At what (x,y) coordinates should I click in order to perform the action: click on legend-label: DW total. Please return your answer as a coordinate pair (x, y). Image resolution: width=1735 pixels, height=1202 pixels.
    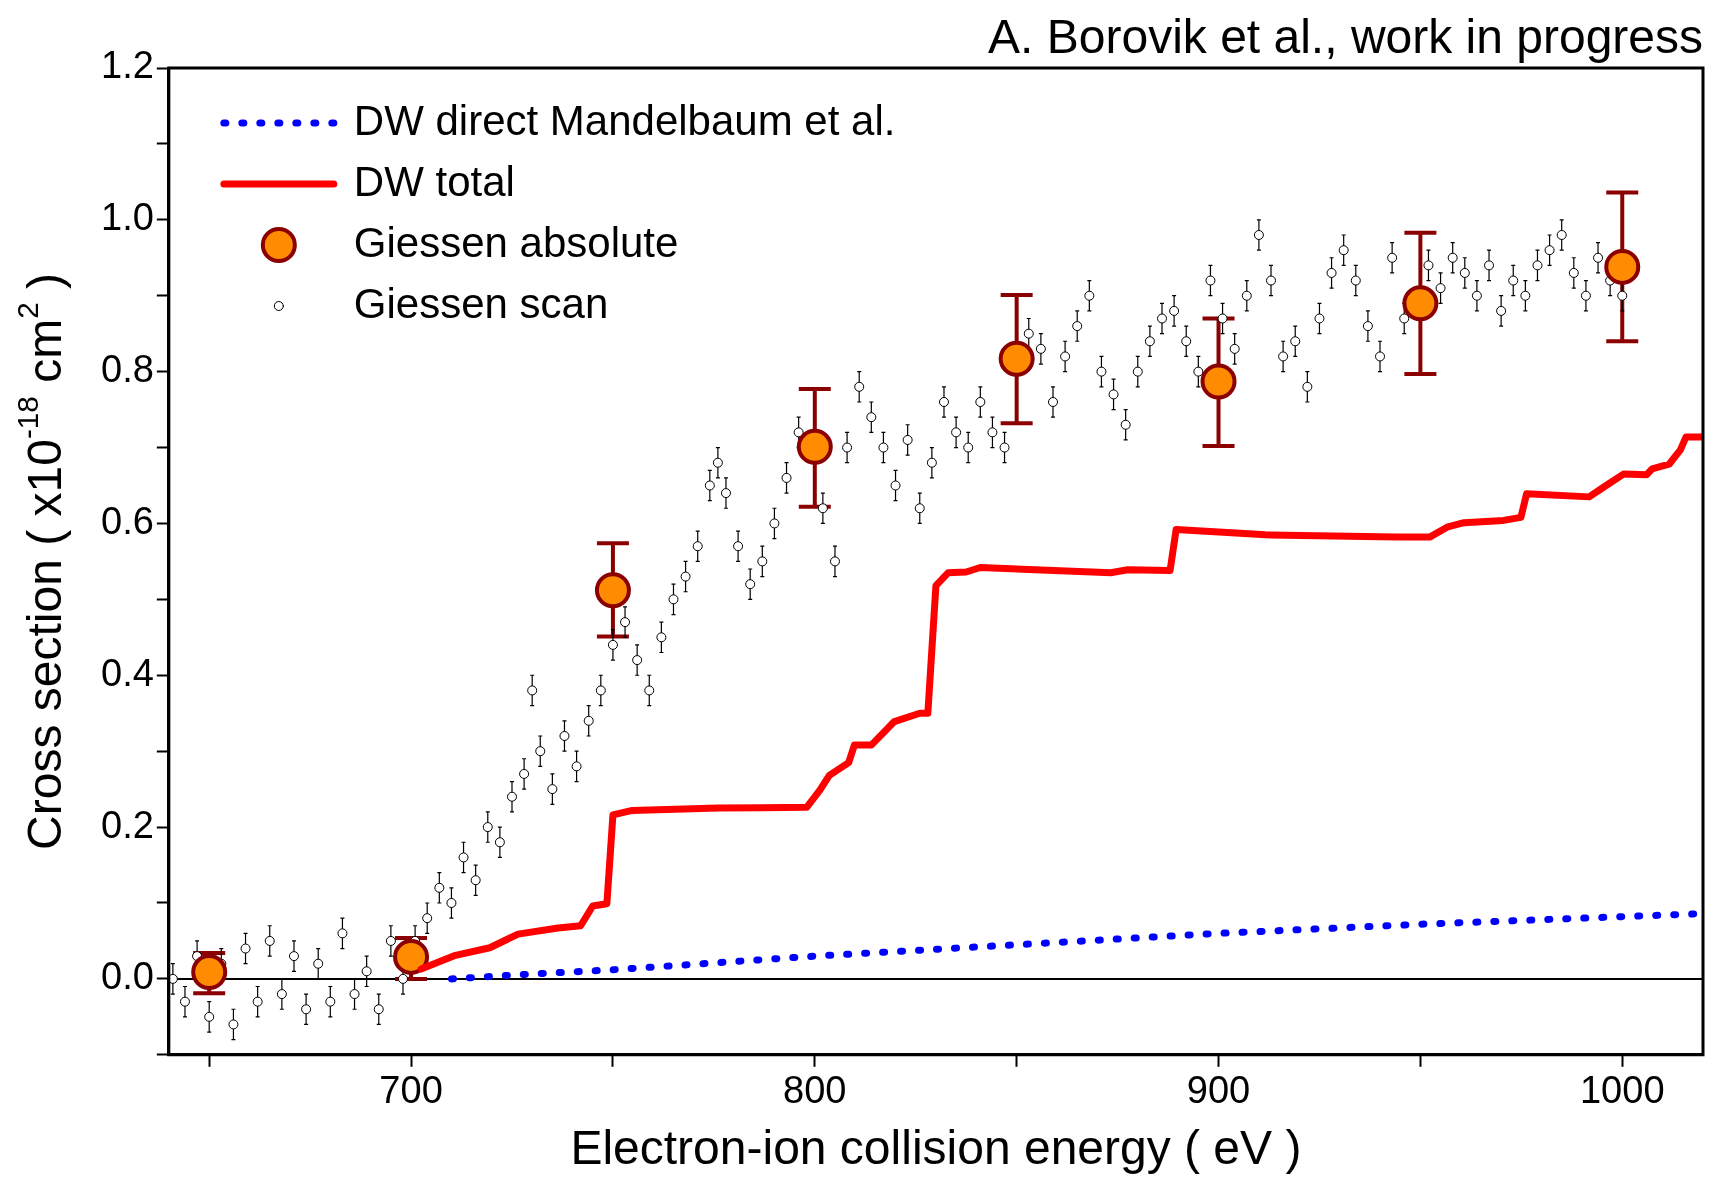
    Looking at the image, I should click on (434, 181).